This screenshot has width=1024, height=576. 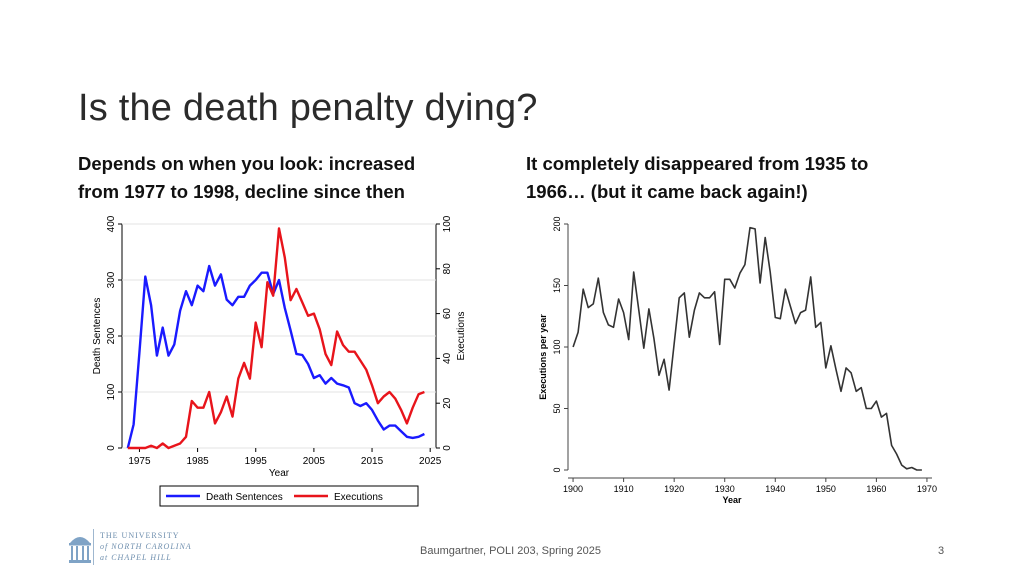 I want to click on y-axis-title: Death Sentences, so click(x=97, y=336).